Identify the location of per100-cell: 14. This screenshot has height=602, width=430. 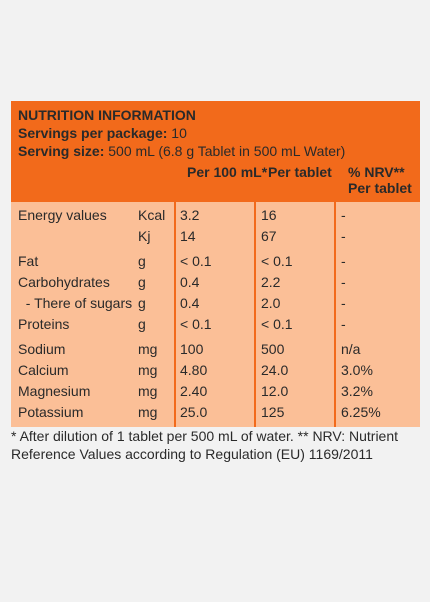
(188, 236).